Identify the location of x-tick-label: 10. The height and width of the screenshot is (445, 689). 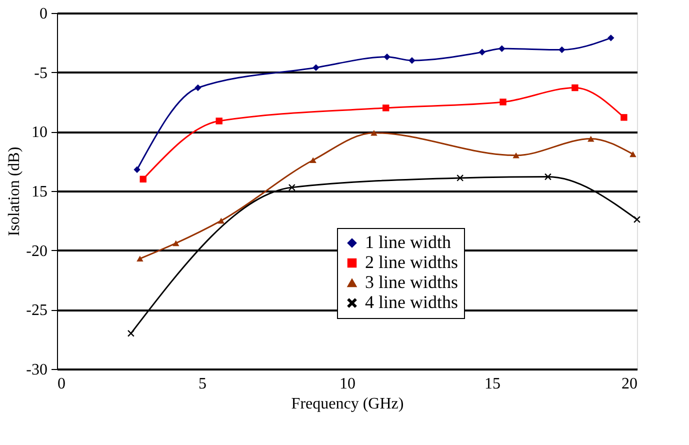
(348, 384).